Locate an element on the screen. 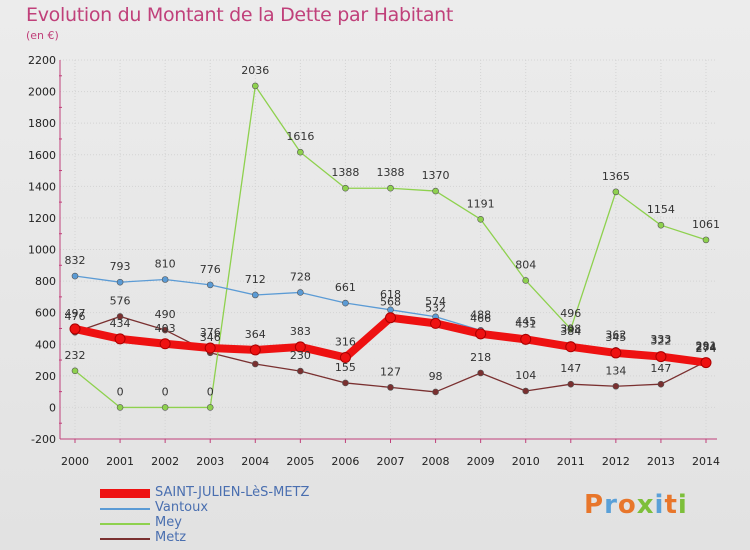 This screenshot has width=750, height=550. logo-letter: i is located at coordinates (682, 505).